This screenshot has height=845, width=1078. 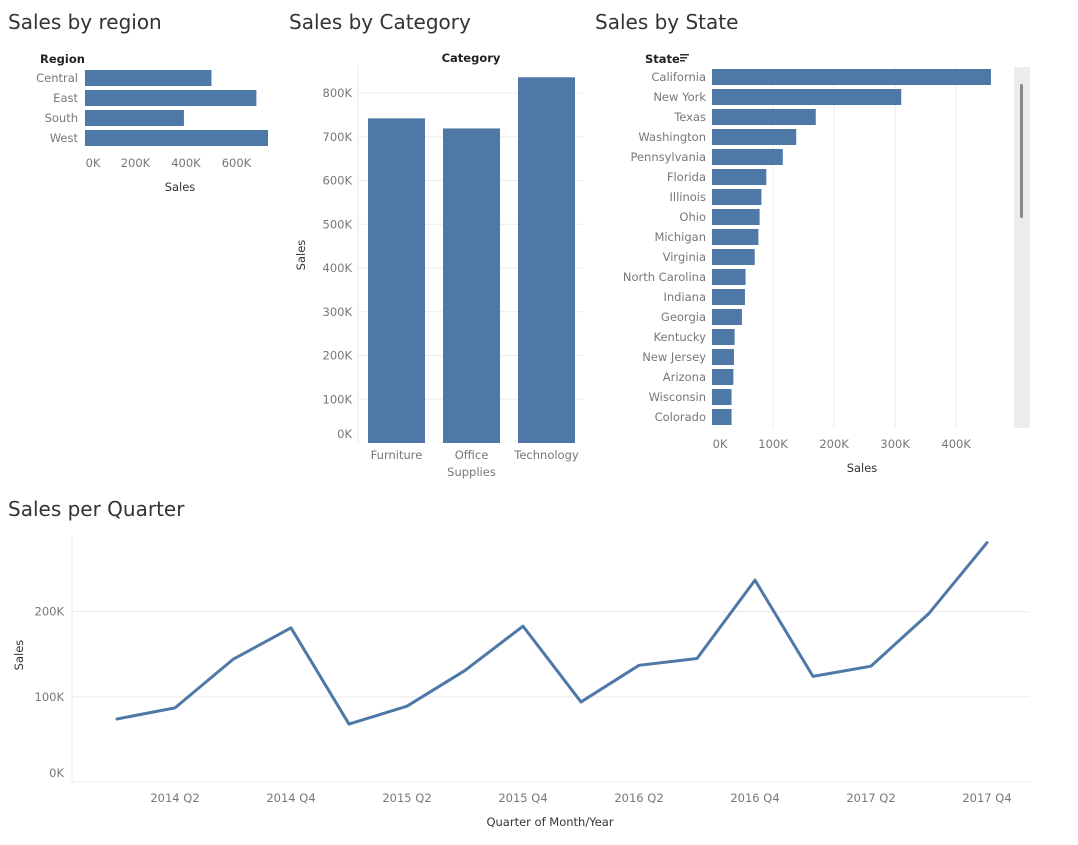 What do you see at coordinates (807, 97) in the screenshot?
I see `state-bar-new-york` at bounding box center [807, 97].